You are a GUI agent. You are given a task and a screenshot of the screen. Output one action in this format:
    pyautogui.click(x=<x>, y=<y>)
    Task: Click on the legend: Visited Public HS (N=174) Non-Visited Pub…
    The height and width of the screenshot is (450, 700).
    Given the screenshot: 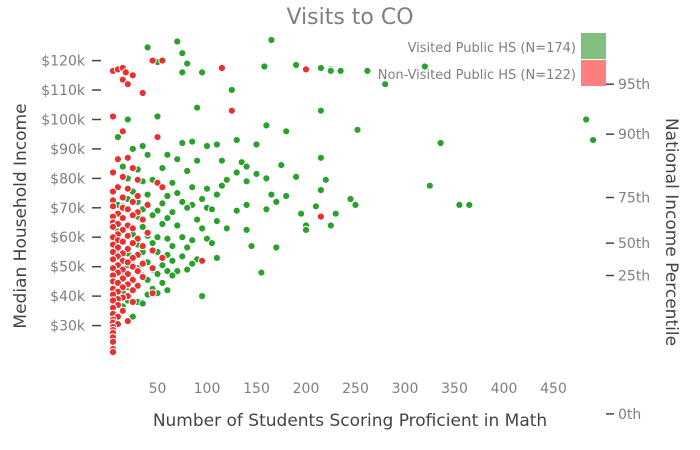 What is the action you would take?
    pyautogui.click(x=492, y=59)
    